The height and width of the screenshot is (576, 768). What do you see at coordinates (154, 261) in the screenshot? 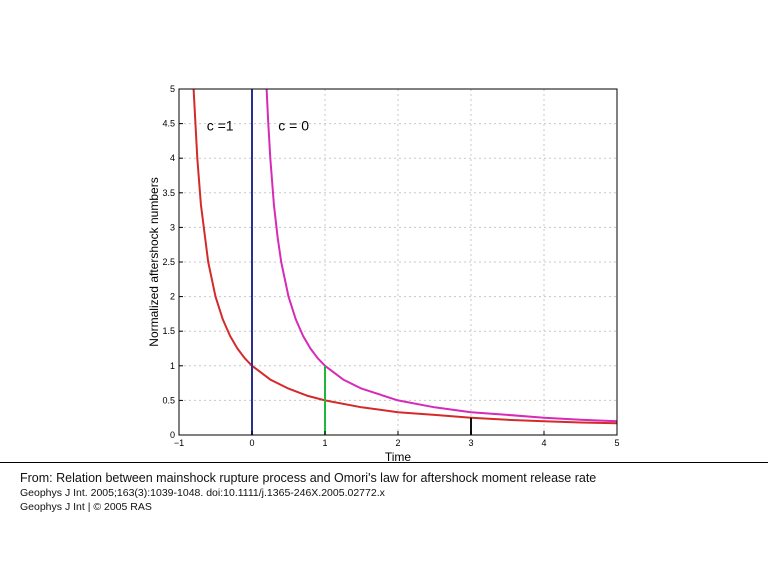
I see `y-axis-label: Normalized aftershock numbers` at bounding box center [154, 261].